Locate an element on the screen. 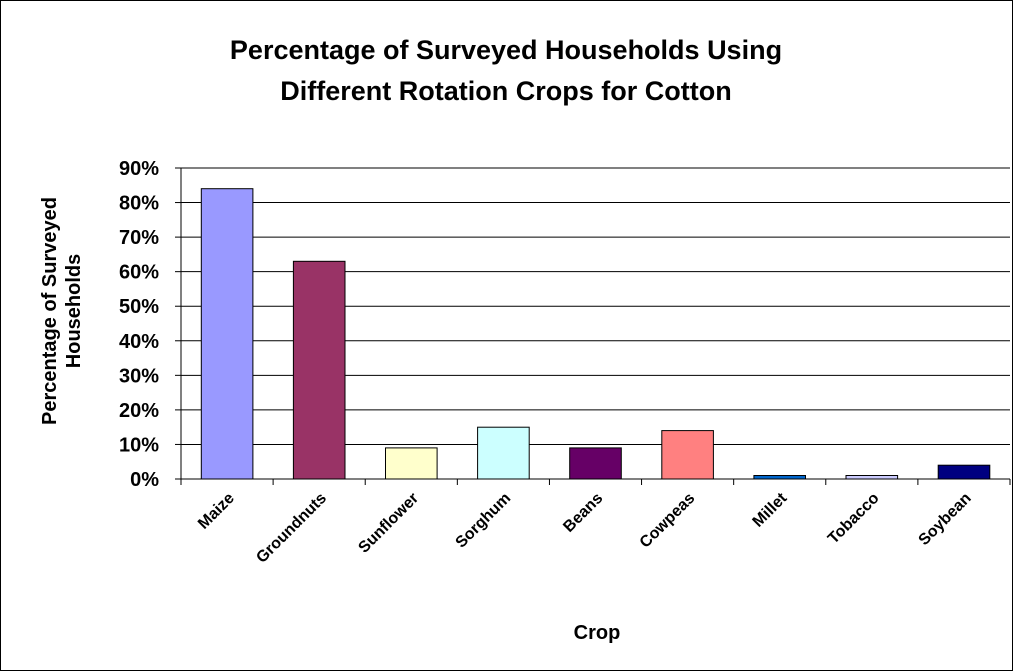  x-tick-label-tobacco: Tobacco is located at coordinates (854, 519).